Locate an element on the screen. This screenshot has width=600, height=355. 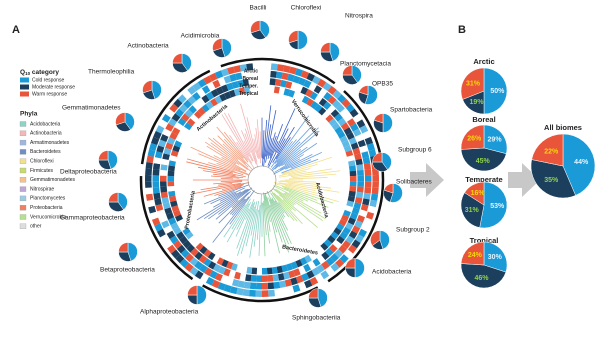
legend-label: Acidobacteria is located at coordinates (45, 124).